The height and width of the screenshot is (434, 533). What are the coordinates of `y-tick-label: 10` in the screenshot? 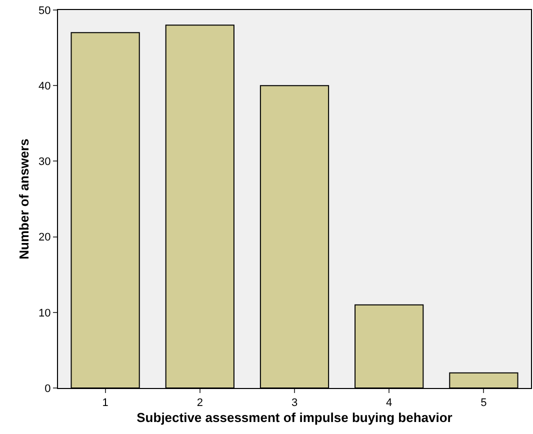 It's located at (44, 313).